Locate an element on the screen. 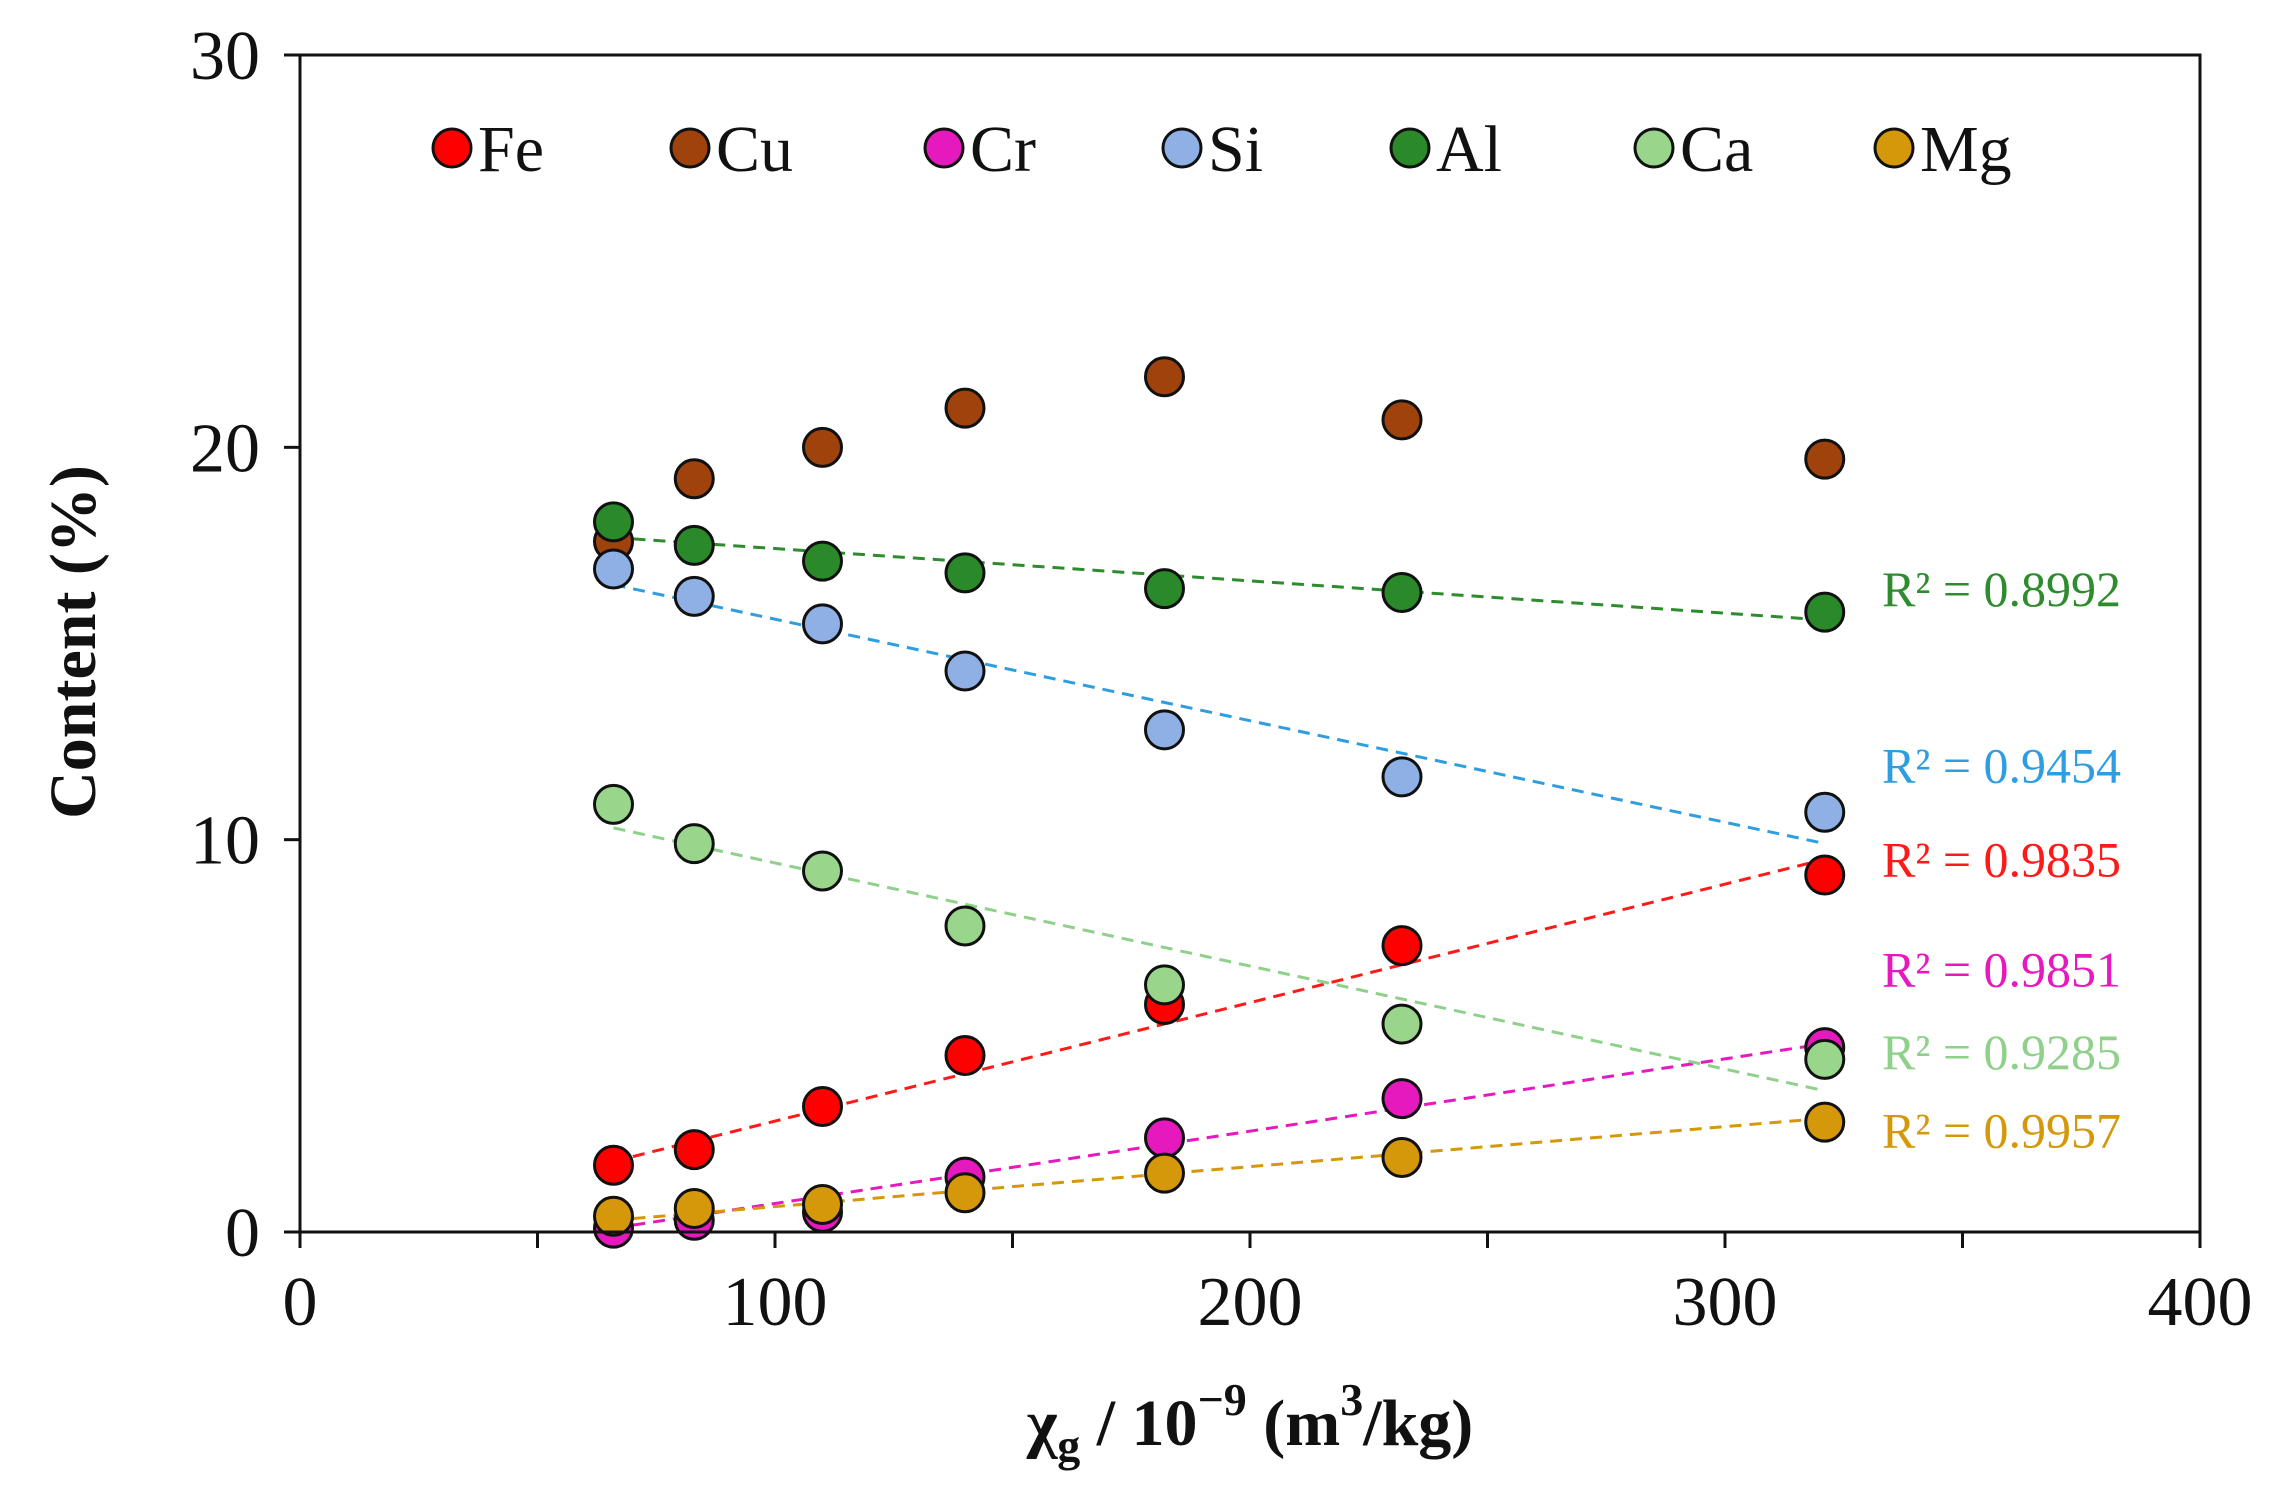  r2-label-si: R² = 0.9454 is located at coordinates (2001, 766).